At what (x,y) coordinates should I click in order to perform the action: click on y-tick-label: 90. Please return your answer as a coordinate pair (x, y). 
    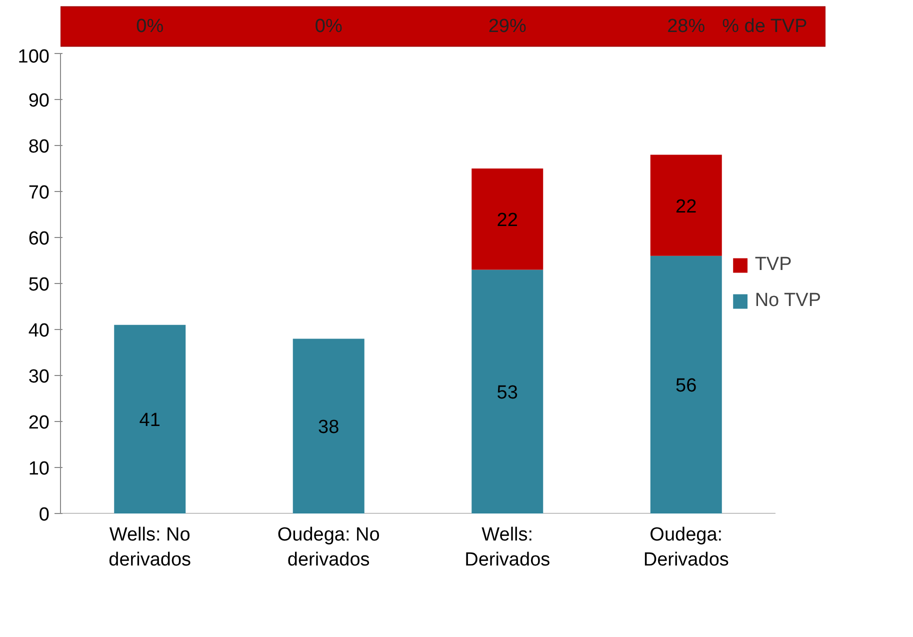
    Looking at the image, I should click on (39, 101).